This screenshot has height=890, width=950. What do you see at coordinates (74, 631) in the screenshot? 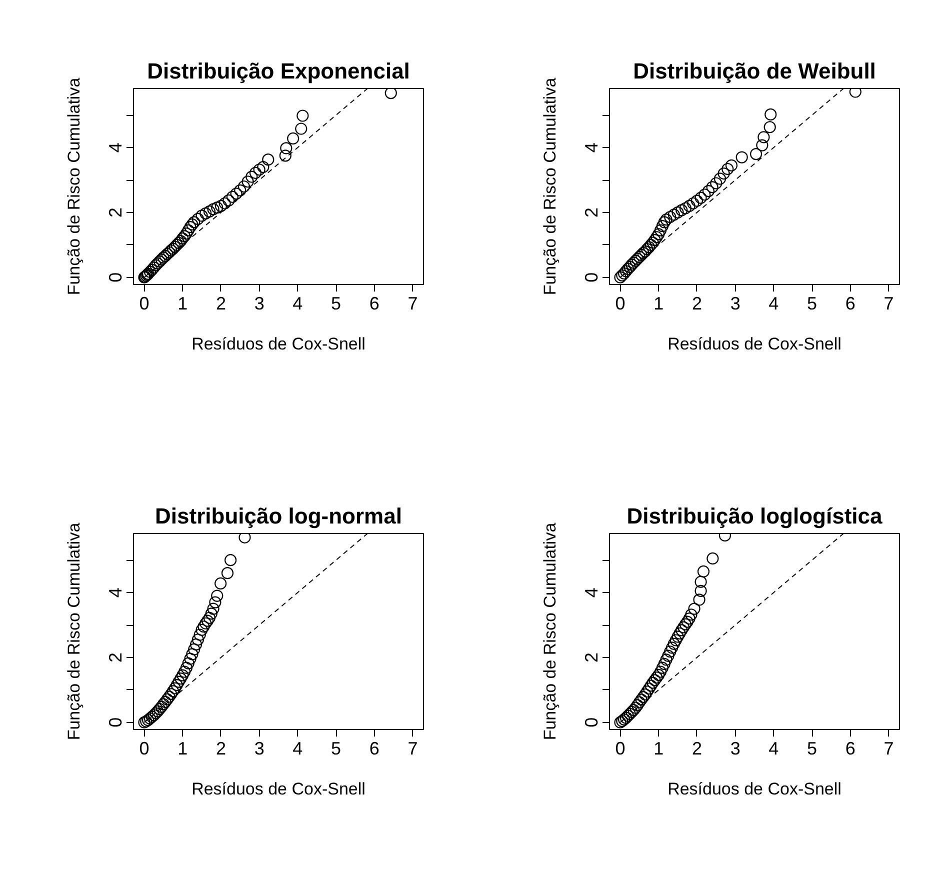
I see `y-axis-title: Função de Risco Cumulativa` at bounding box center [74, 631].